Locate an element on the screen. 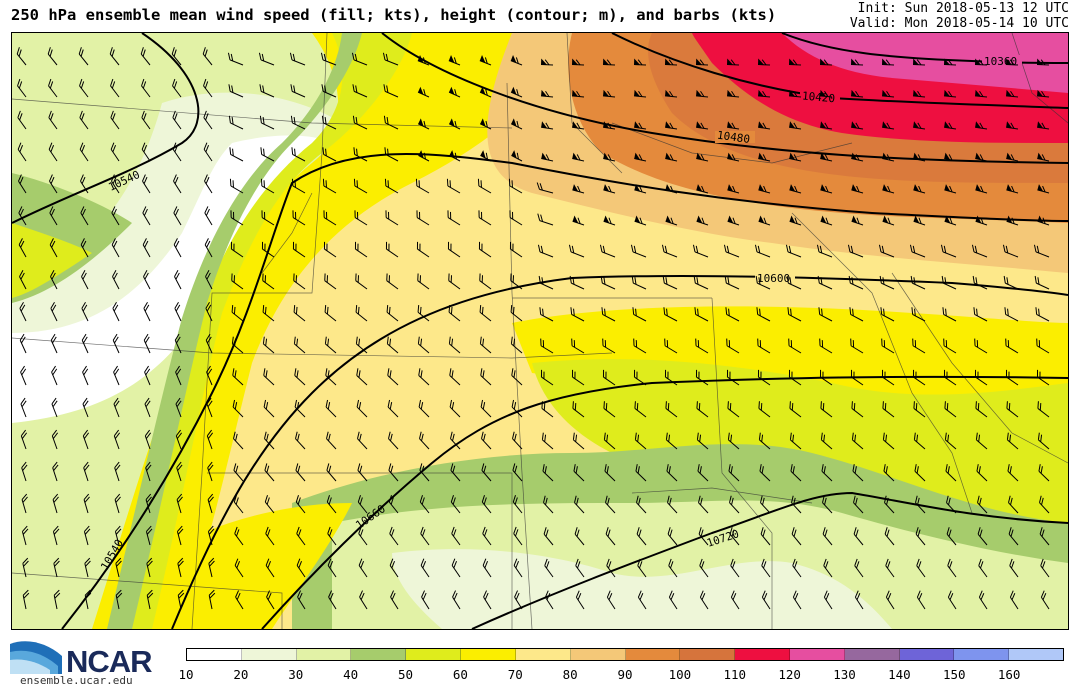  valid-time: Valid: Mon 2018-05-14 10 UTC is located at coordinates (959, 23).